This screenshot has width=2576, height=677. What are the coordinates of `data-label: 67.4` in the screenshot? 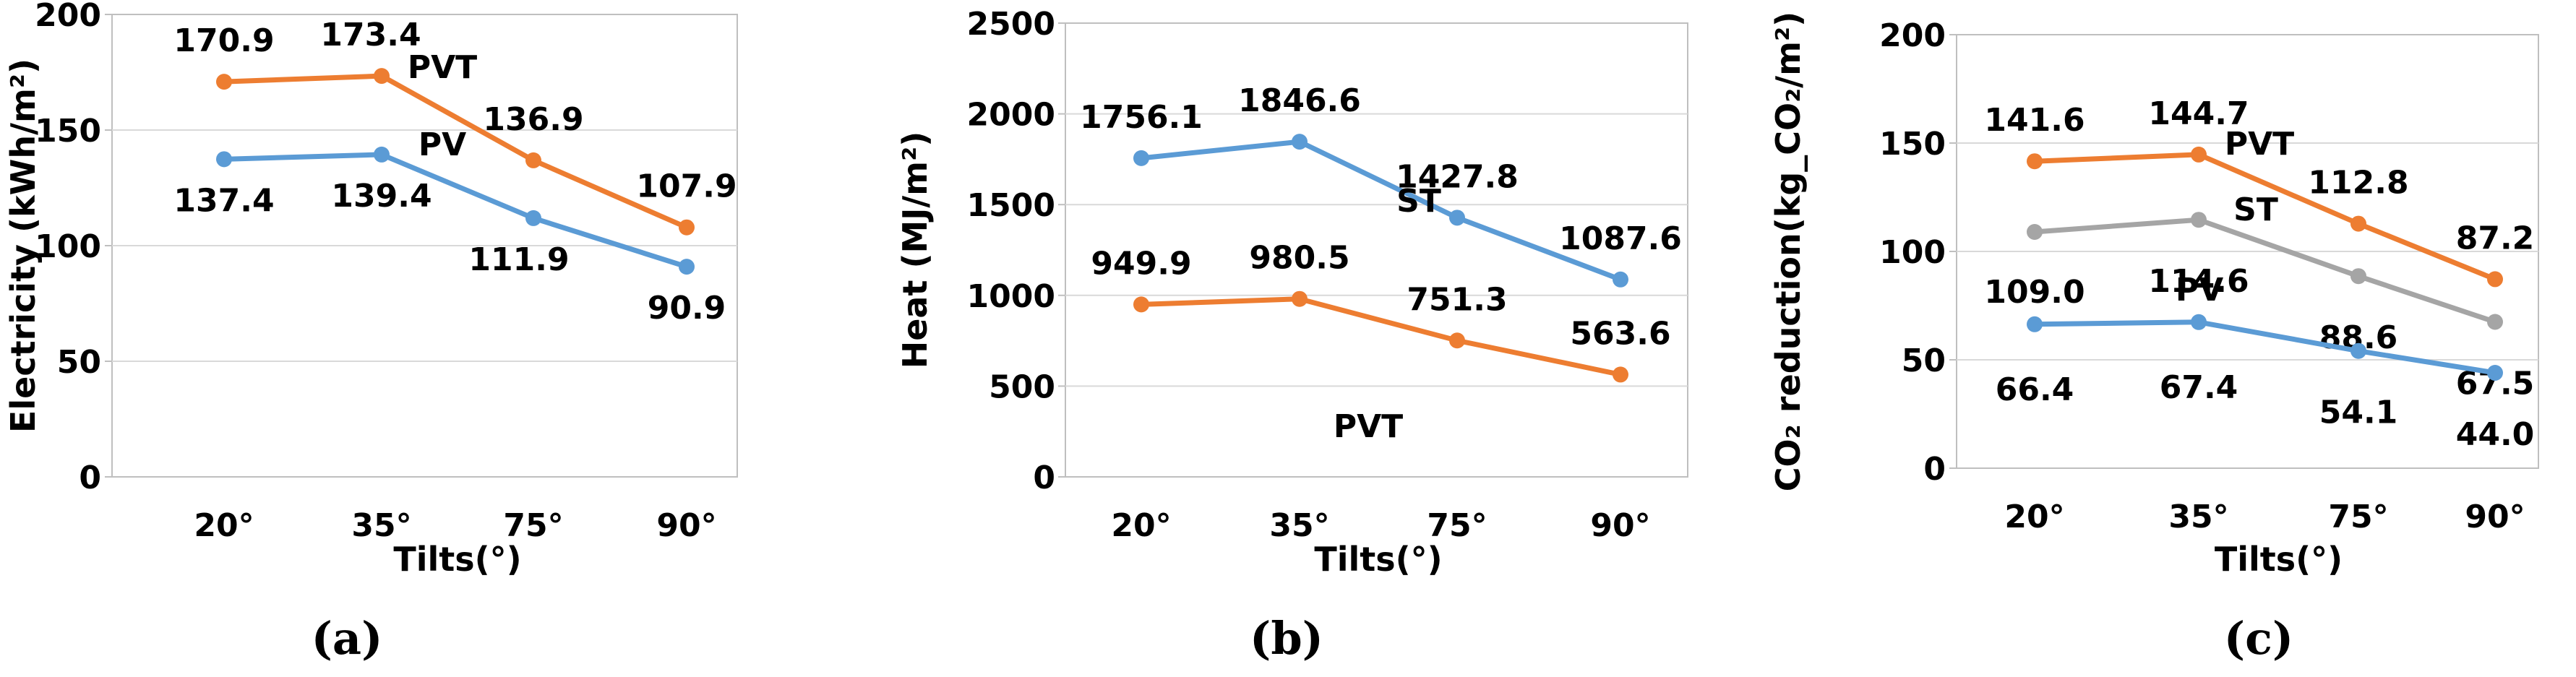 It's located at (2199, 387).